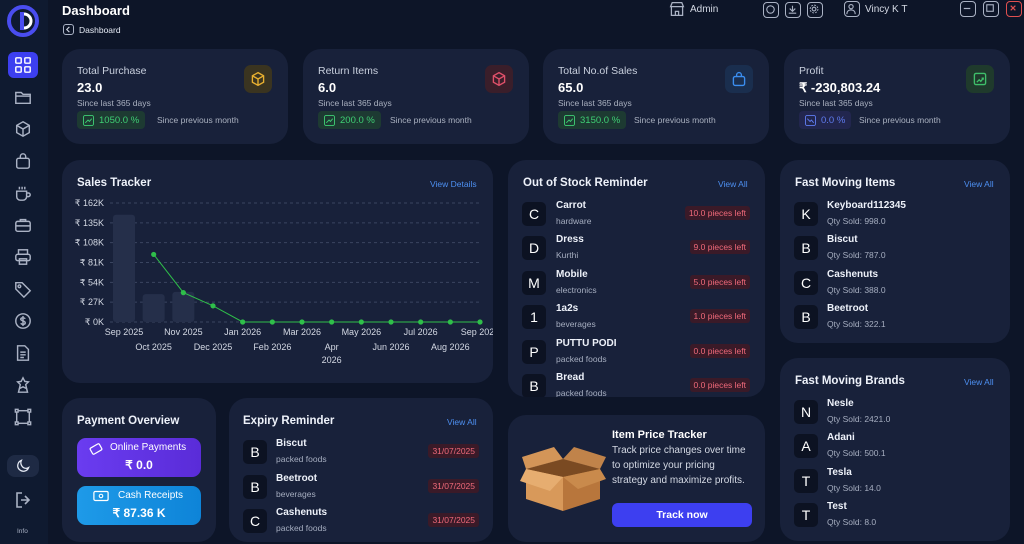 The width and height of the screenshot is (1024, 544). I want to click on stat-change: 1050.0 %, so click(119, 120).